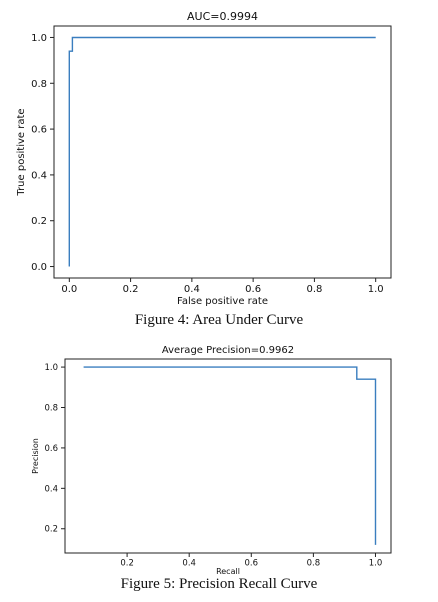 The width and height of the screenshot is (438, 602). I want to click on x-axis-label: Recall, so click(228, 571).